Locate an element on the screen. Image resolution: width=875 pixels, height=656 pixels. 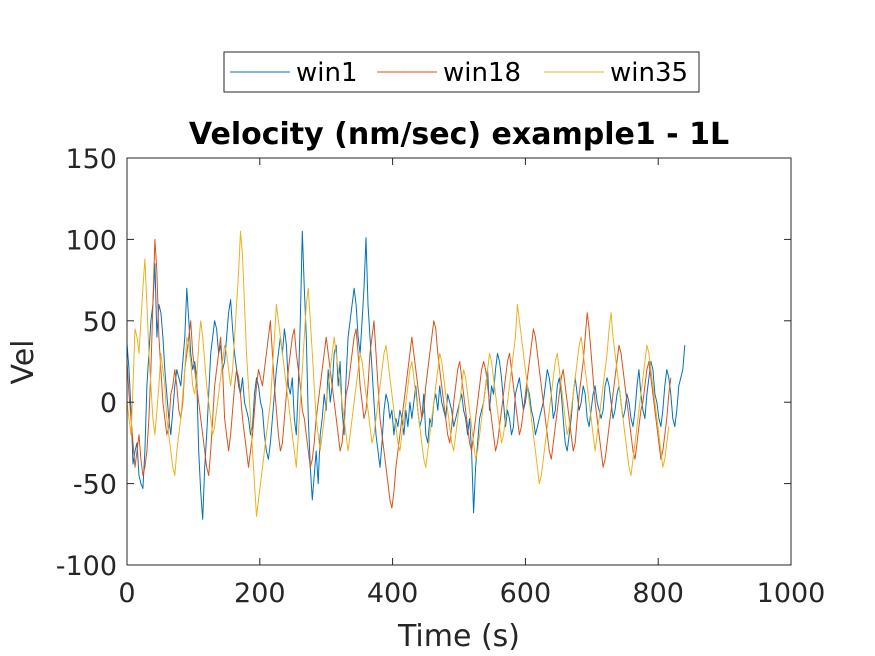
legend-box is located at coordinates (461, 72).